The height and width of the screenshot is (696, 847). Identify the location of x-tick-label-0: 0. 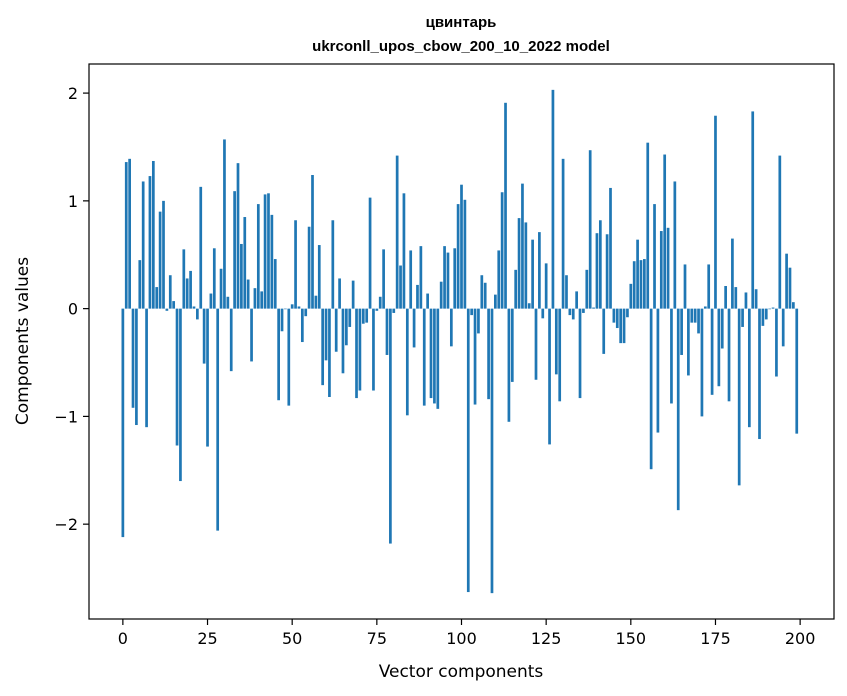
(123, 638).